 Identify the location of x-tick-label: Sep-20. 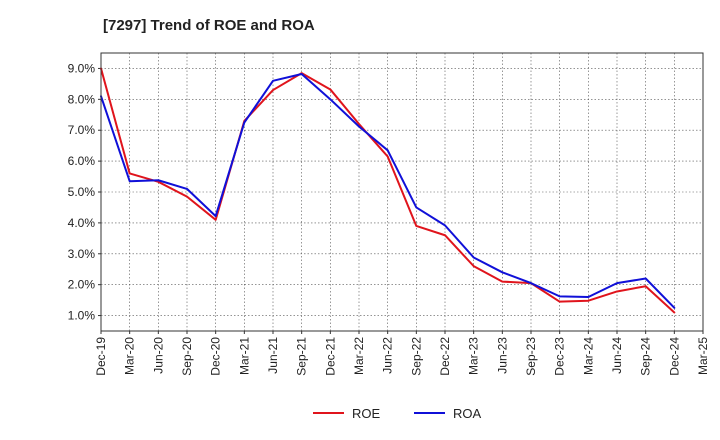
(187, 356).